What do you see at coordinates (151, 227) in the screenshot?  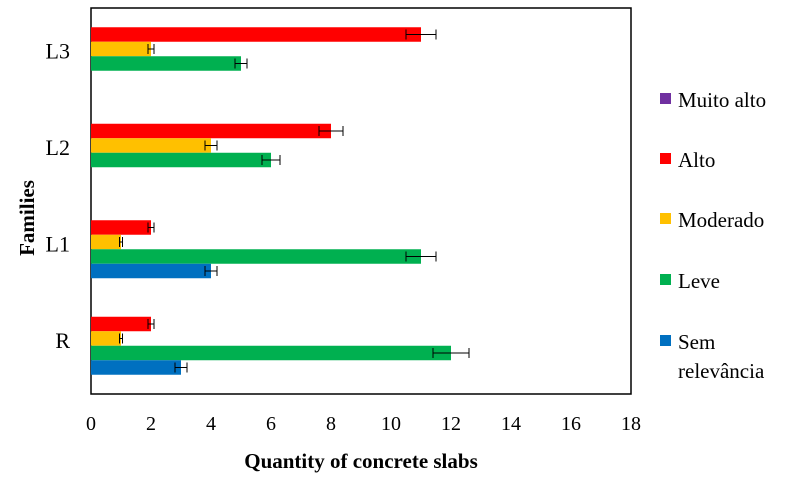 I see `error-bar-l1-alto` at bounding box center [151, 227].